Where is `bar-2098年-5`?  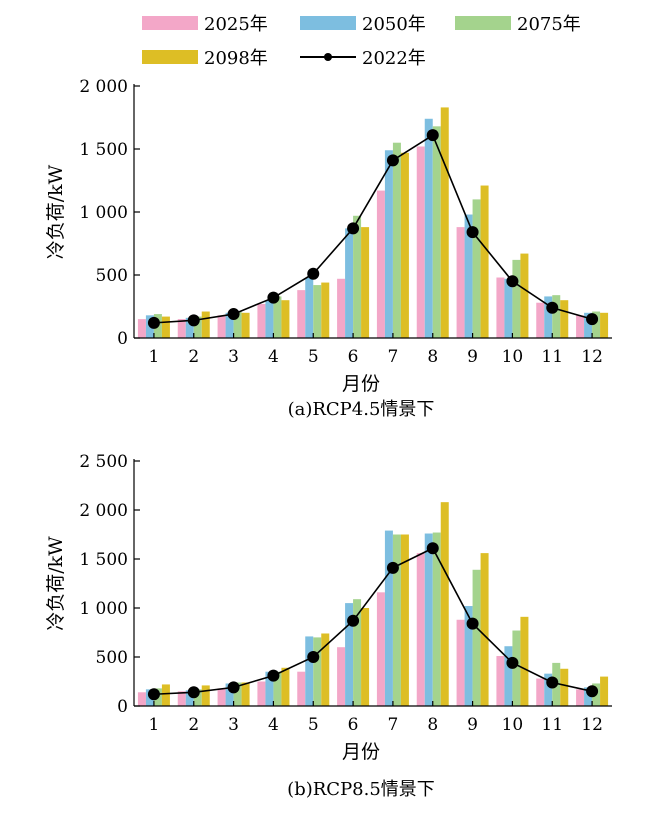
bar-2098年-5 is located at coordinates (325, 310).